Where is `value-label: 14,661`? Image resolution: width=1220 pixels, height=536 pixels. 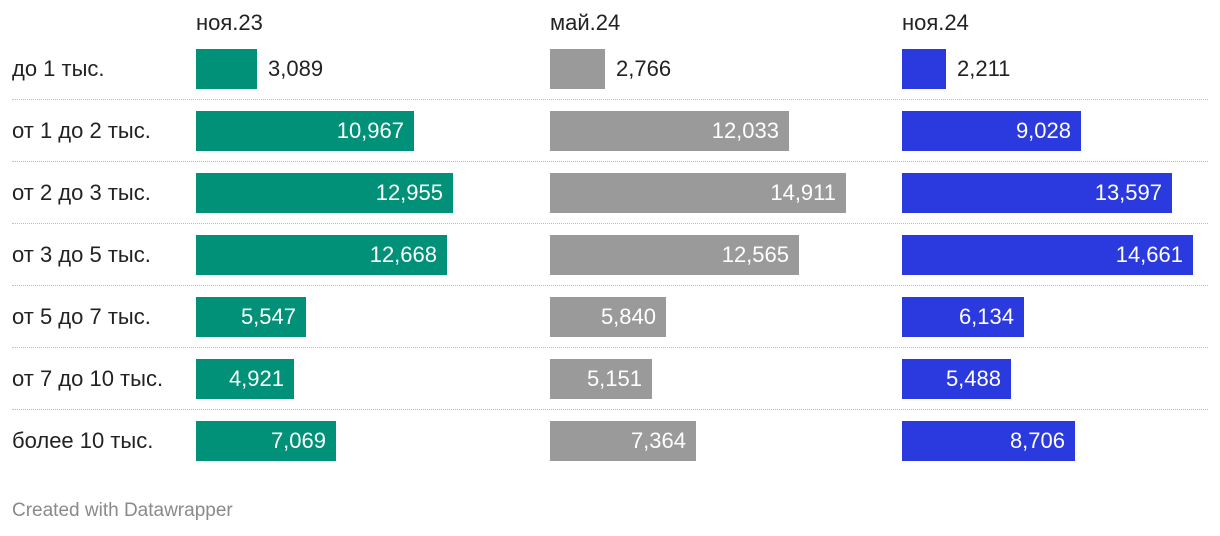 value-label: 14,661 is located at coordinates (1149, 254).